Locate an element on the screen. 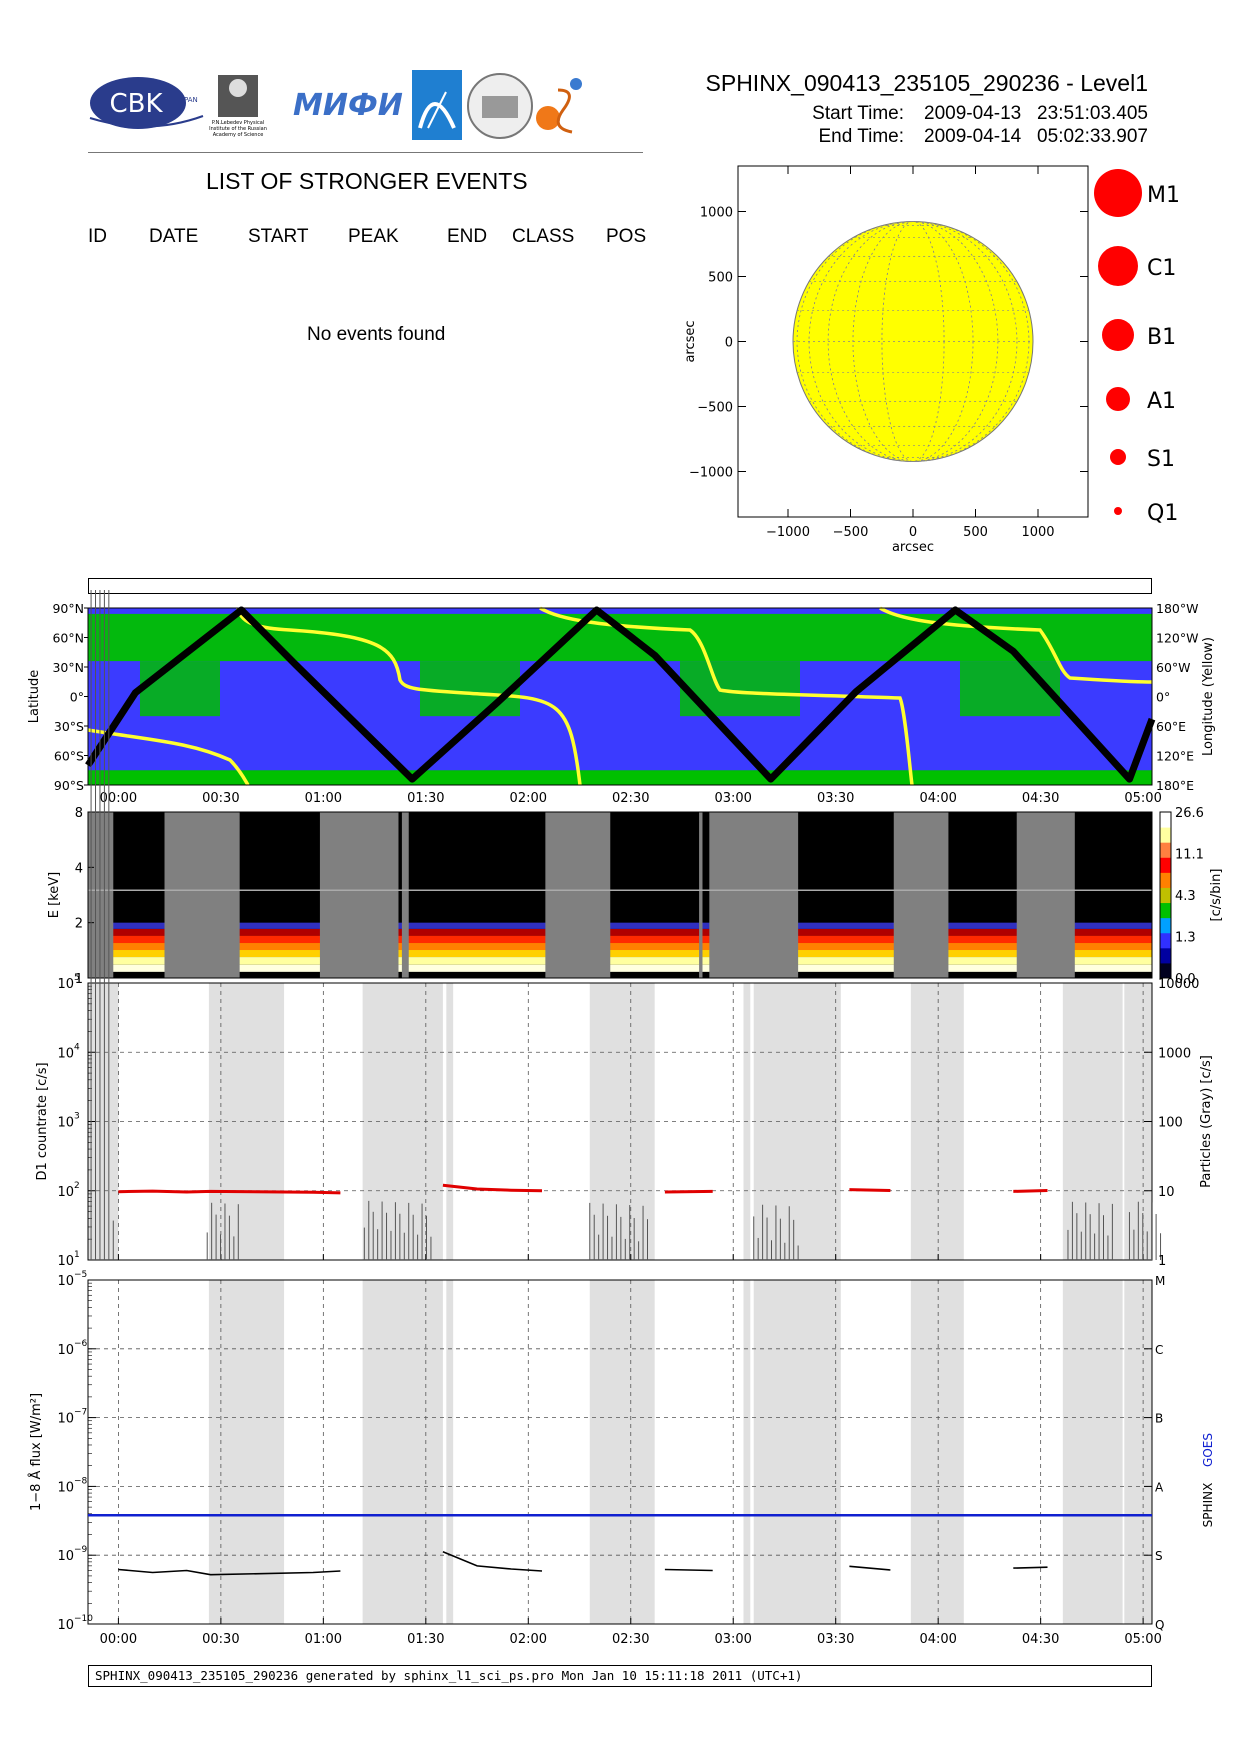  orbit-time-tick-label: 00:30 is located at coordinates (220, 798).